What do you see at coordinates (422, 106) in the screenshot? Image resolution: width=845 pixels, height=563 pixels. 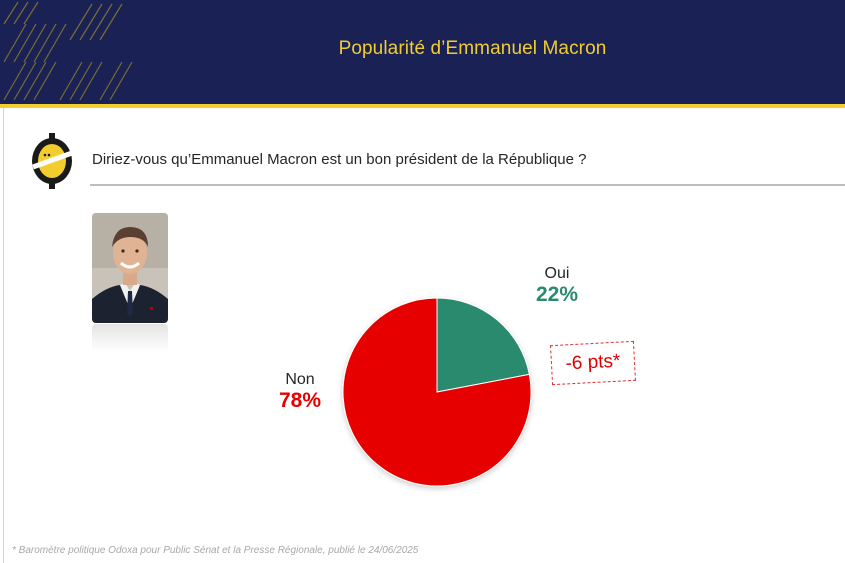 I see `header-accent-stripe` at bounding box center [422, 106].